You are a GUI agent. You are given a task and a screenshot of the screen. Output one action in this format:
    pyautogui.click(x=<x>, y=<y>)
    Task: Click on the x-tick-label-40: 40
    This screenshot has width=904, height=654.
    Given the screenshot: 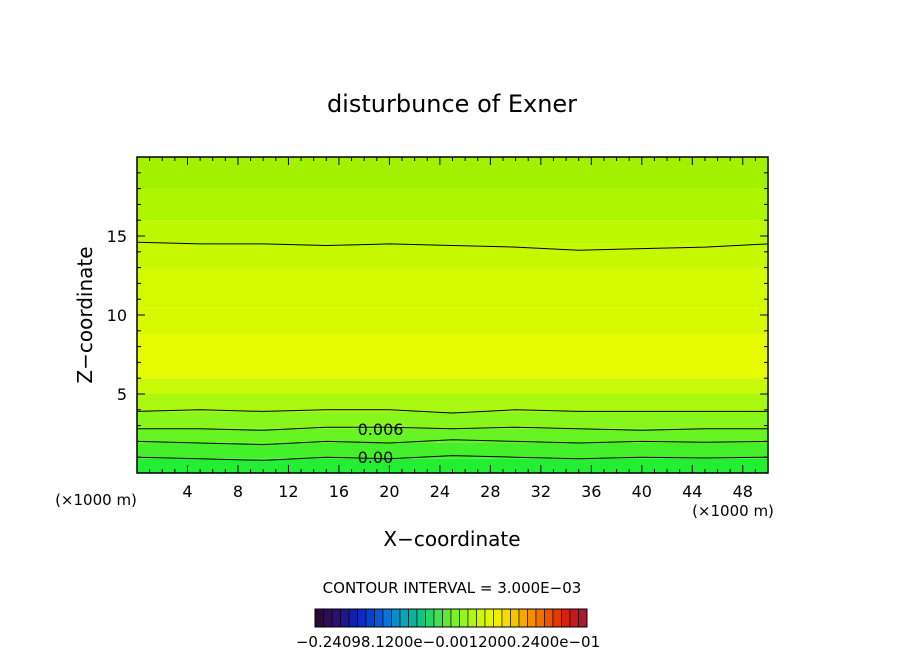 What is the action you would take?
    pyautogui.click(x=642, y=491)
    